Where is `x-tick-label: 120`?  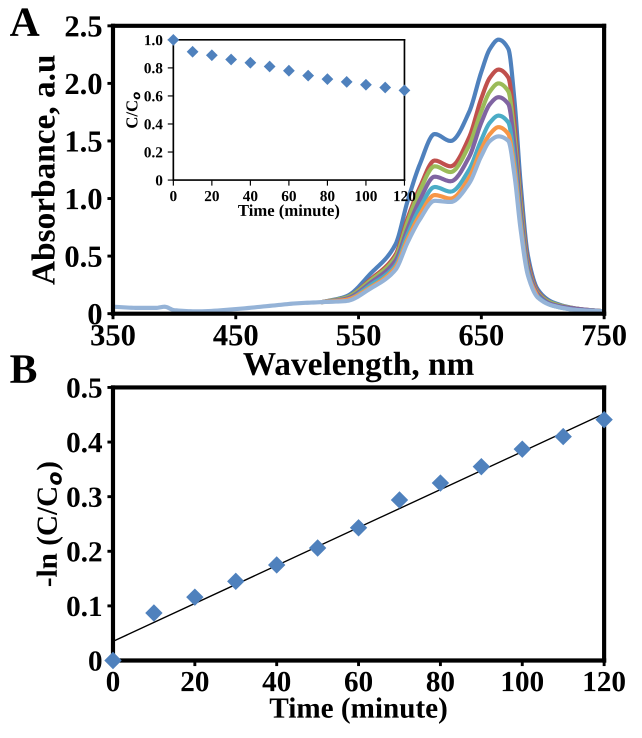 x-tick-label: 120 is located at coordinates (604, 682).